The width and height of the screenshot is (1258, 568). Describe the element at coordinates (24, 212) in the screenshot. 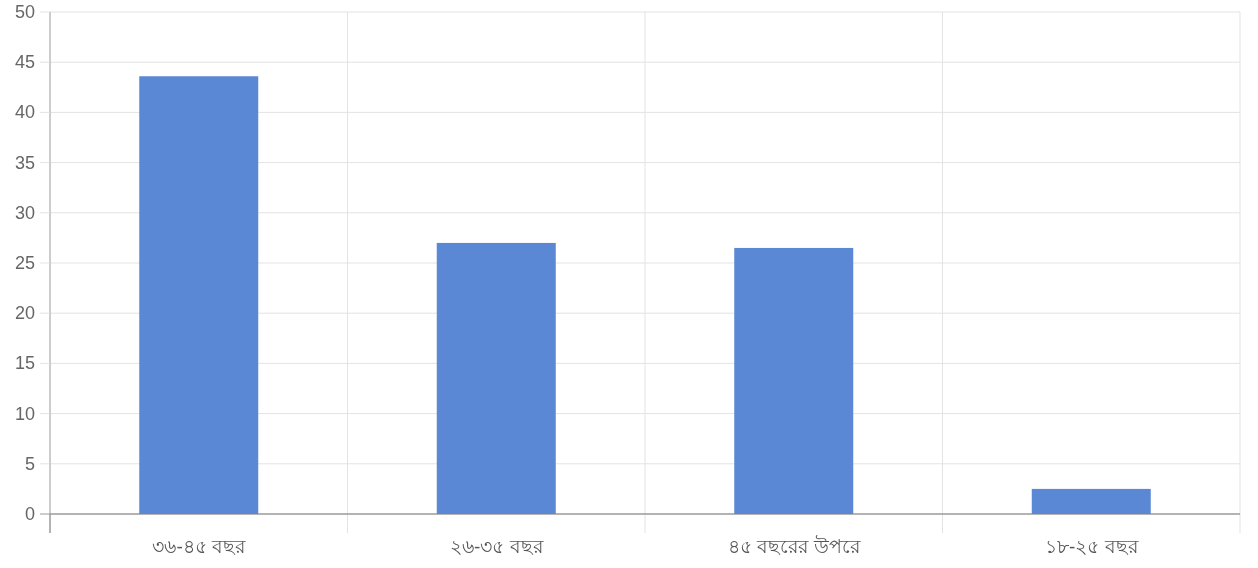

I see `y-tick-label: 30` at that location.